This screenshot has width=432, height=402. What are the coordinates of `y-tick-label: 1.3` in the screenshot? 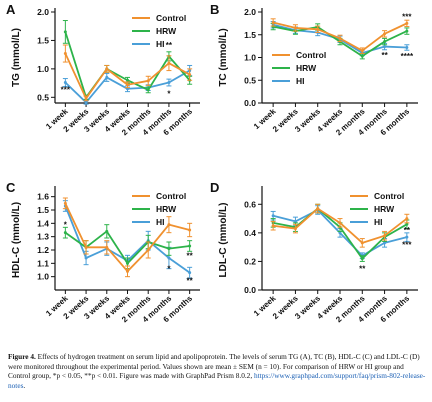 It's located at (43, 237).